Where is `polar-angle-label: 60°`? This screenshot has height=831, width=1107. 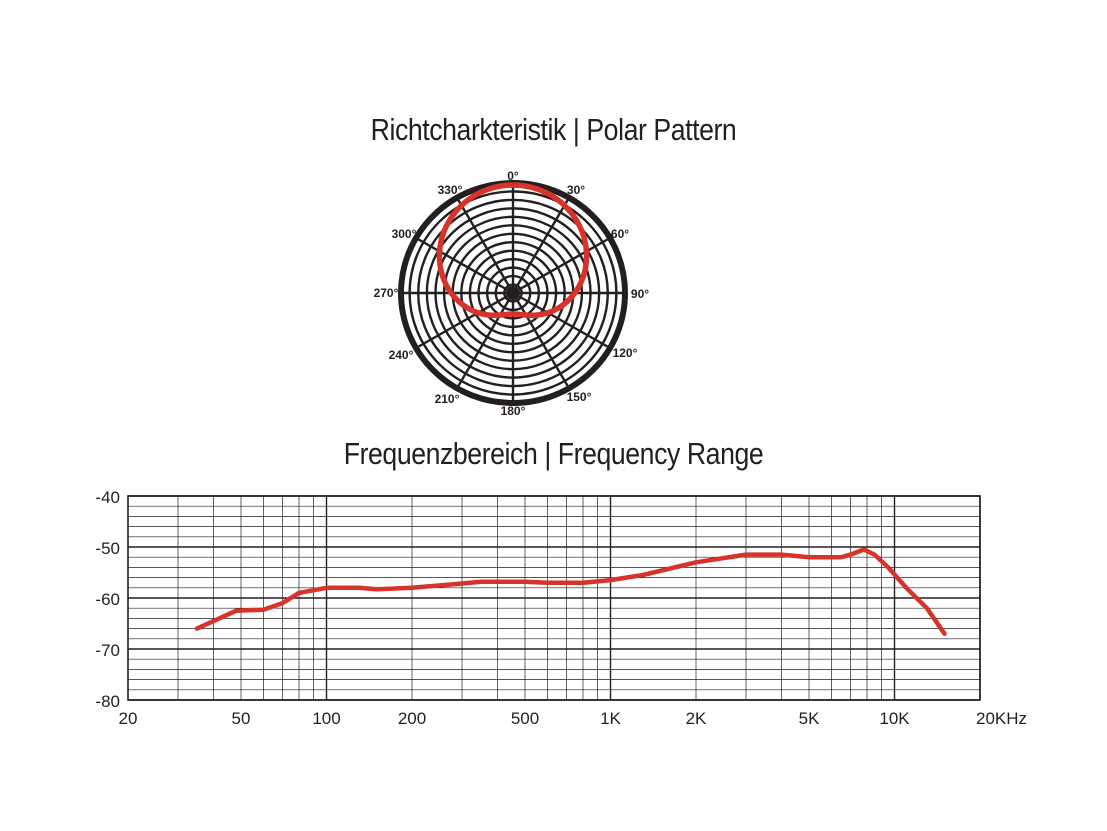
polar-angle-label: 60° is located at coordinates (620, 234).